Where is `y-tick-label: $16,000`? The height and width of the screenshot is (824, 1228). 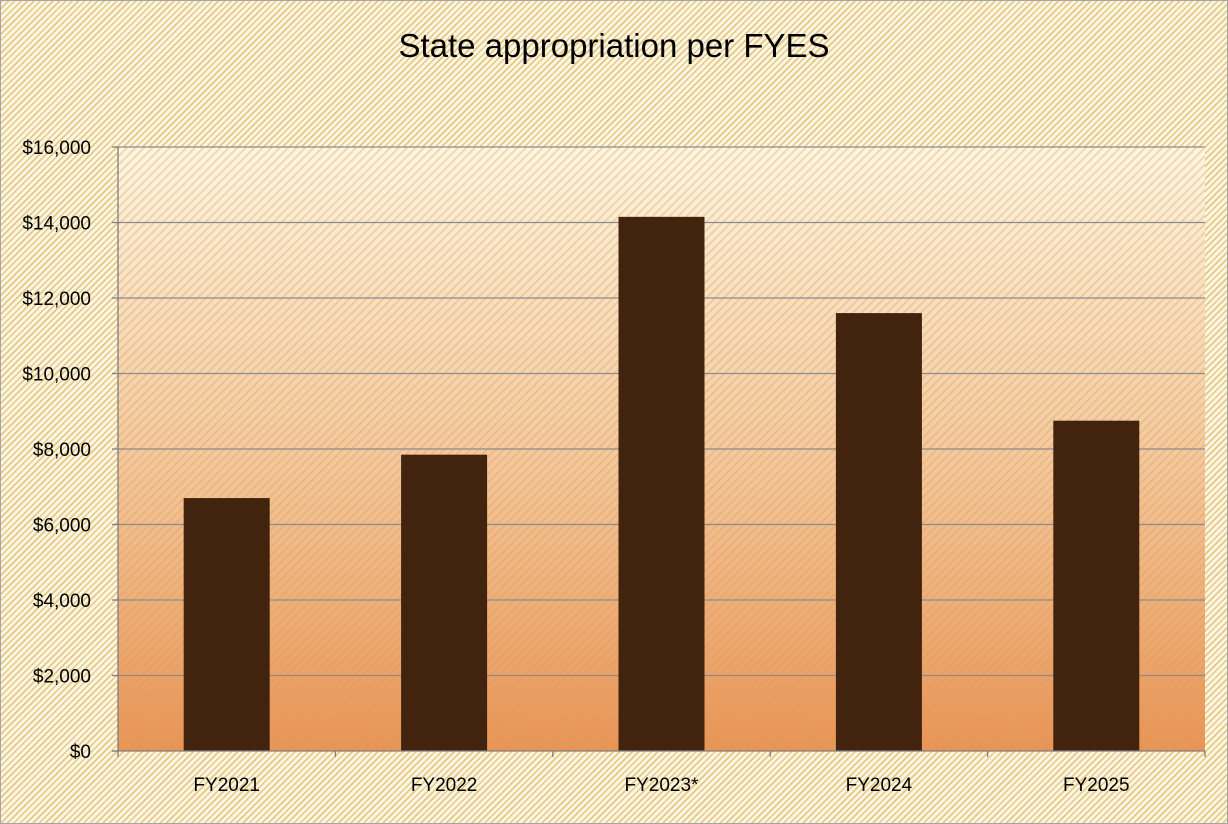 y-tick-label: $16,000 is located at coordinates (56, 148).